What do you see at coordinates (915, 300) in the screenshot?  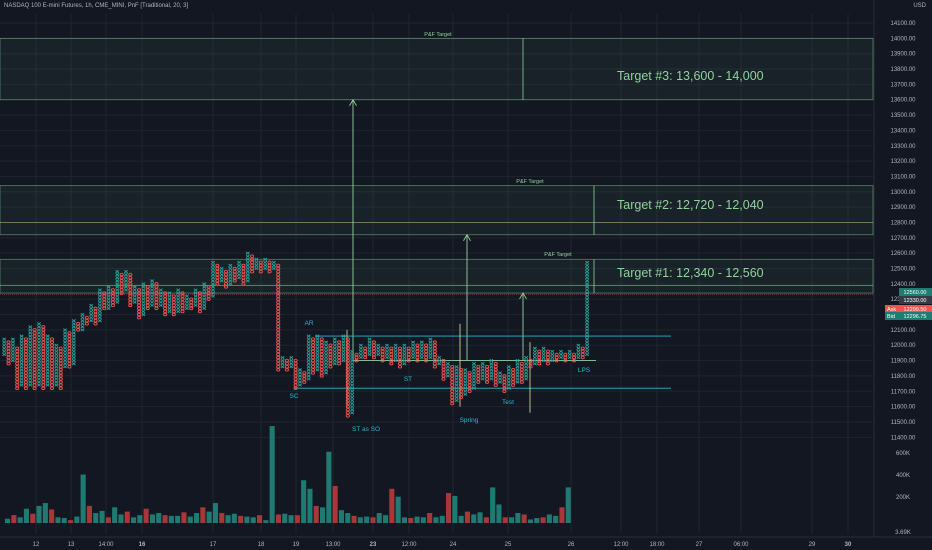 I see `price-tag-bg` at bounding box center [915, 300].